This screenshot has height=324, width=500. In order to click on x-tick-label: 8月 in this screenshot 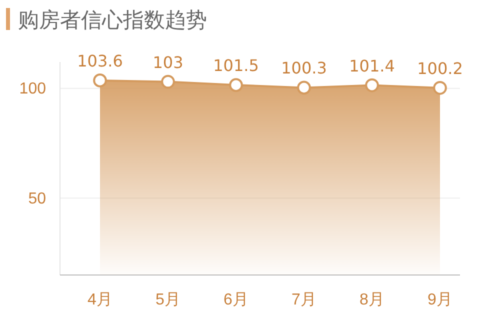, I will do `click(372, 299)`.